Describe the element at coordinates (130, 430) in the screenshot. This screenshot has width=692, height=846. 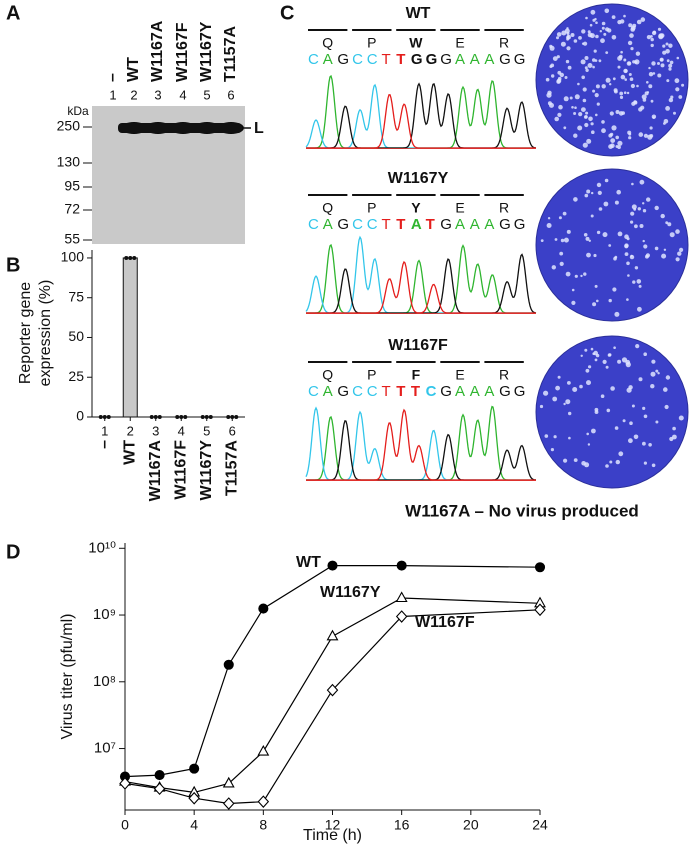
I see `x-tick-label: 2` at that location.